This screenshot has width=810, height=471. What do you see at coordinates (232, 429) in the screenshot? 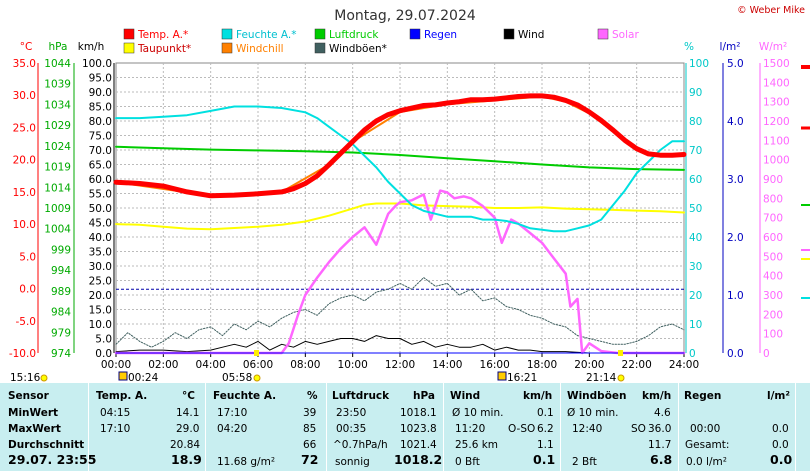
I see `max-feuchte-time: 04:20` at bounding box center [232, 429].